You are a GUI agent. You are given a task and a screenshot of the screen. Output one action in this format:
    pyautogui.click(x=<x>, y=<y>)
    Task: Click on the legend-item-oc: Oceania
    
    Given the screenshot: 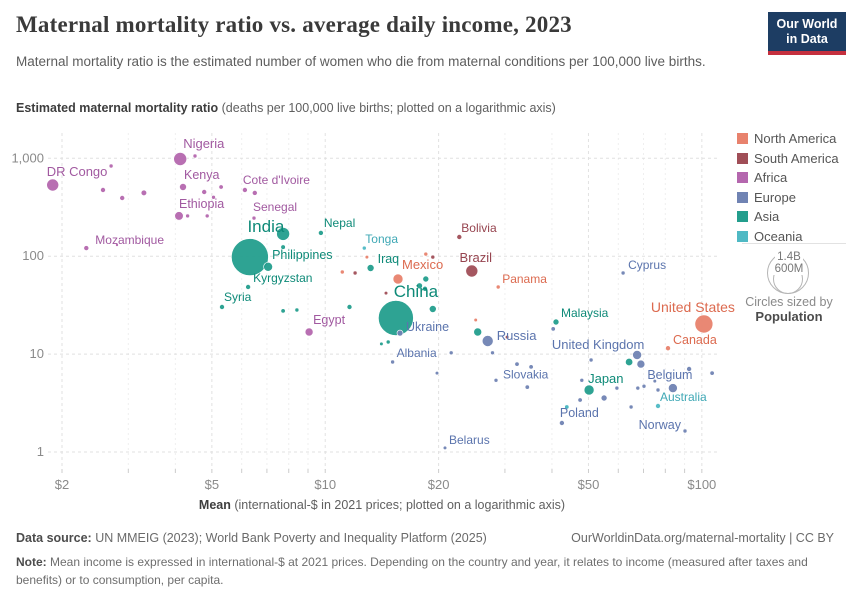 What is the action you would take?
    pyautogui.click(x=788, y=237)
    